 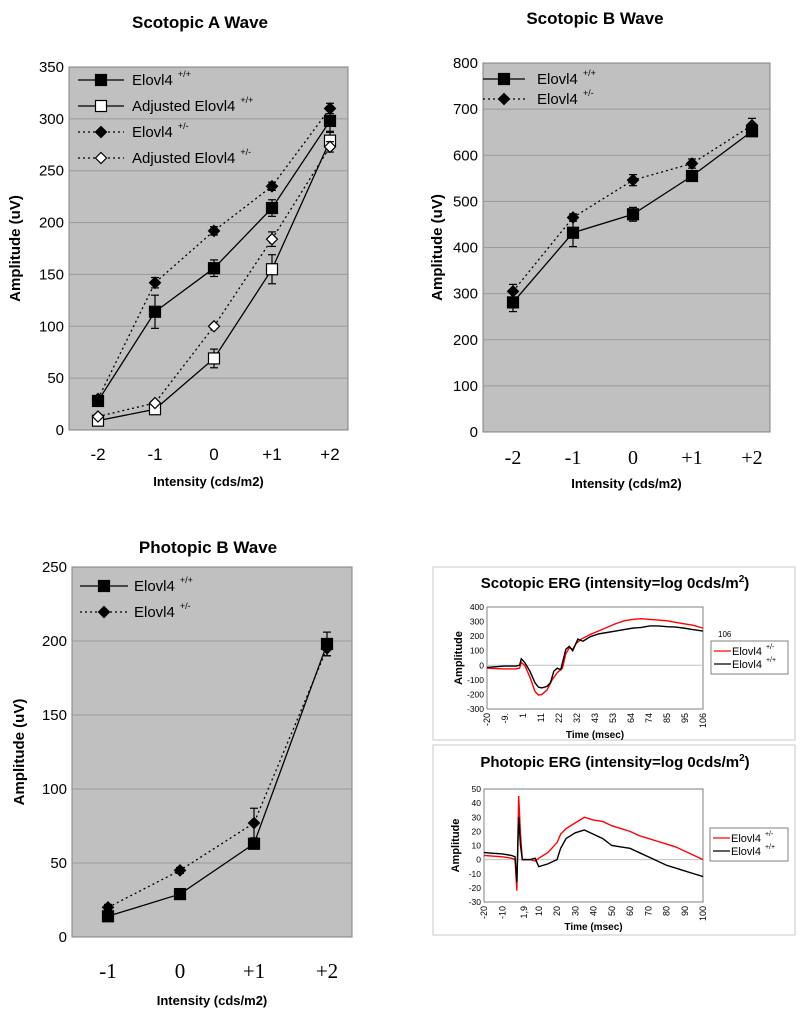 What do you see at coordinates (475, 888) in the screenshot?
I see `y-tick-label: -20` at bounding box center [475, 888].